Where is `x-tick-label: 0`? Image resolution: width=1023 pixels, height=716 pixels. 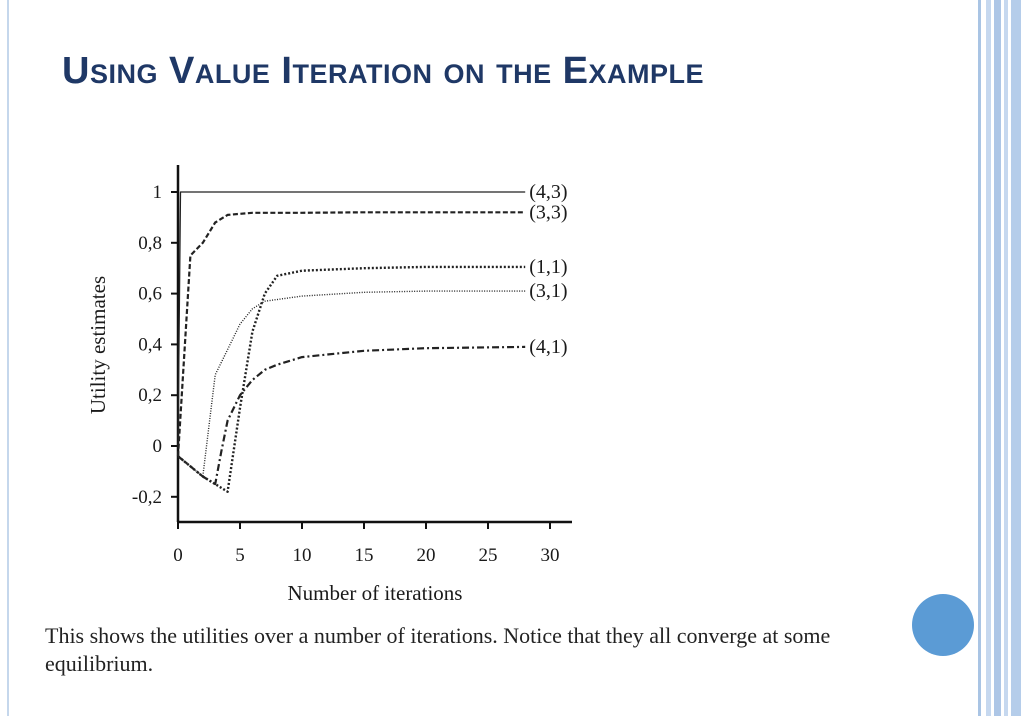 x-tick-label: 0 is located at coordinates (178, 555).